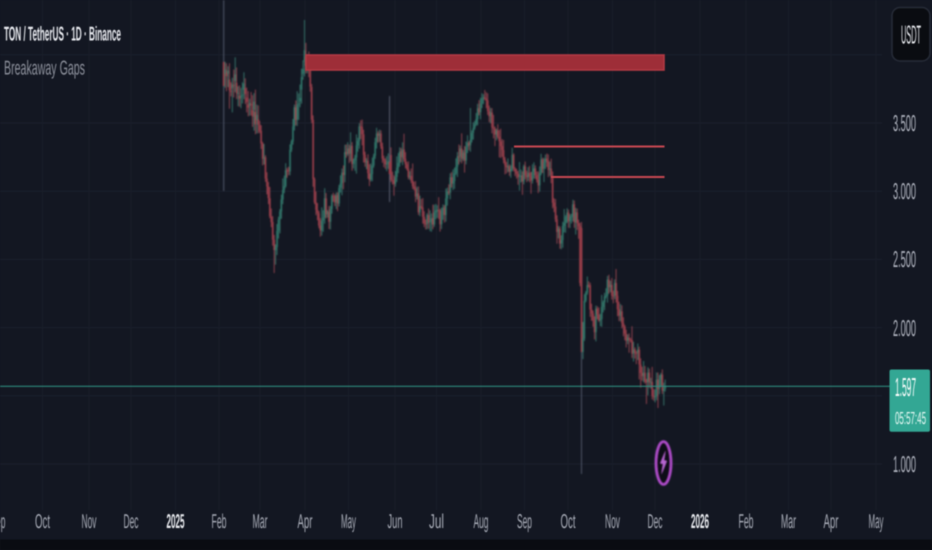 The width and height of the screenshot is (932, 550). I want to click on svg-text: TON / TetherUS · 1D · Binance, so click(62, 35).